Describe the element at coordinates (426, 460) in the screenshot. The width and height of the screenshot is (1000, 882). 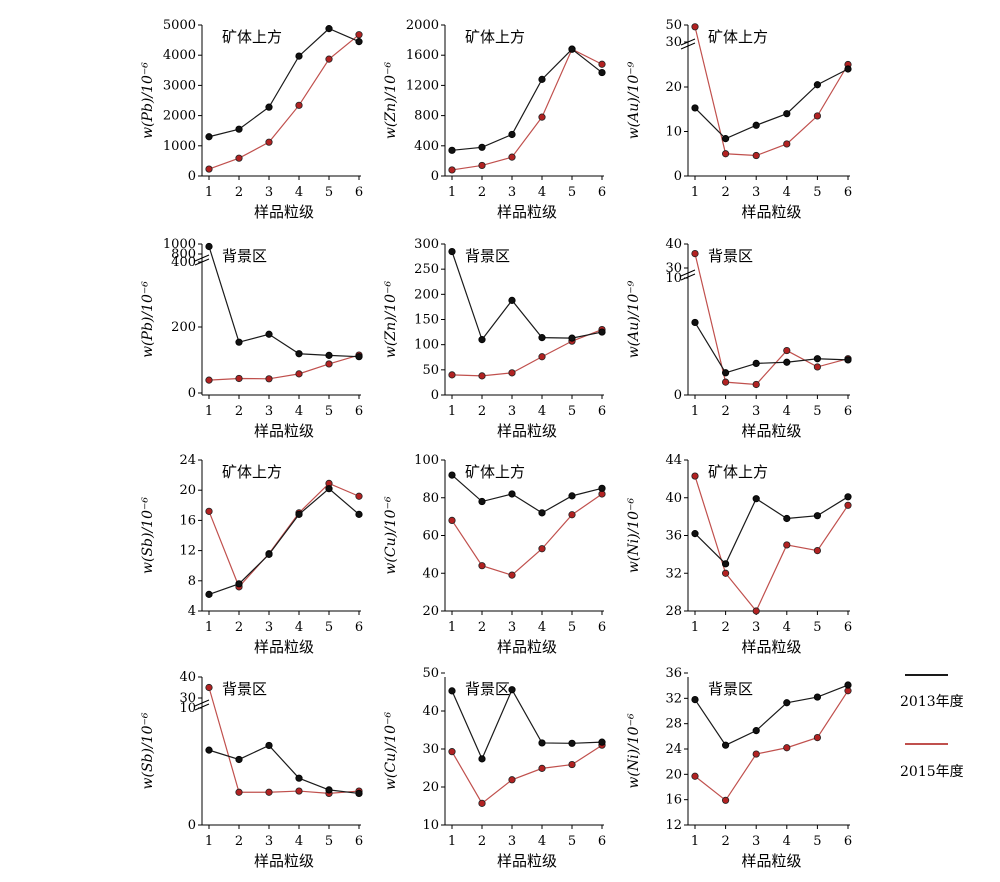
I see `y-tick-label: 100` at that location.